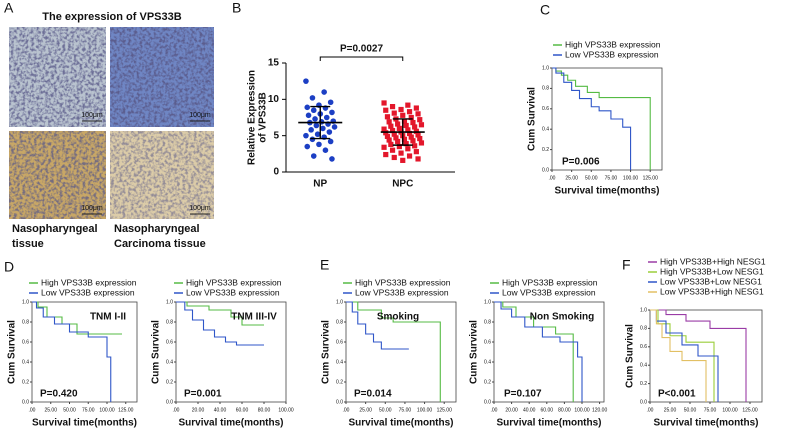 This screenshot has width=792, height=438. Describe the element at coordinates (274, 63) in the screenshot. I see `y-tick-label: 15` at that location.